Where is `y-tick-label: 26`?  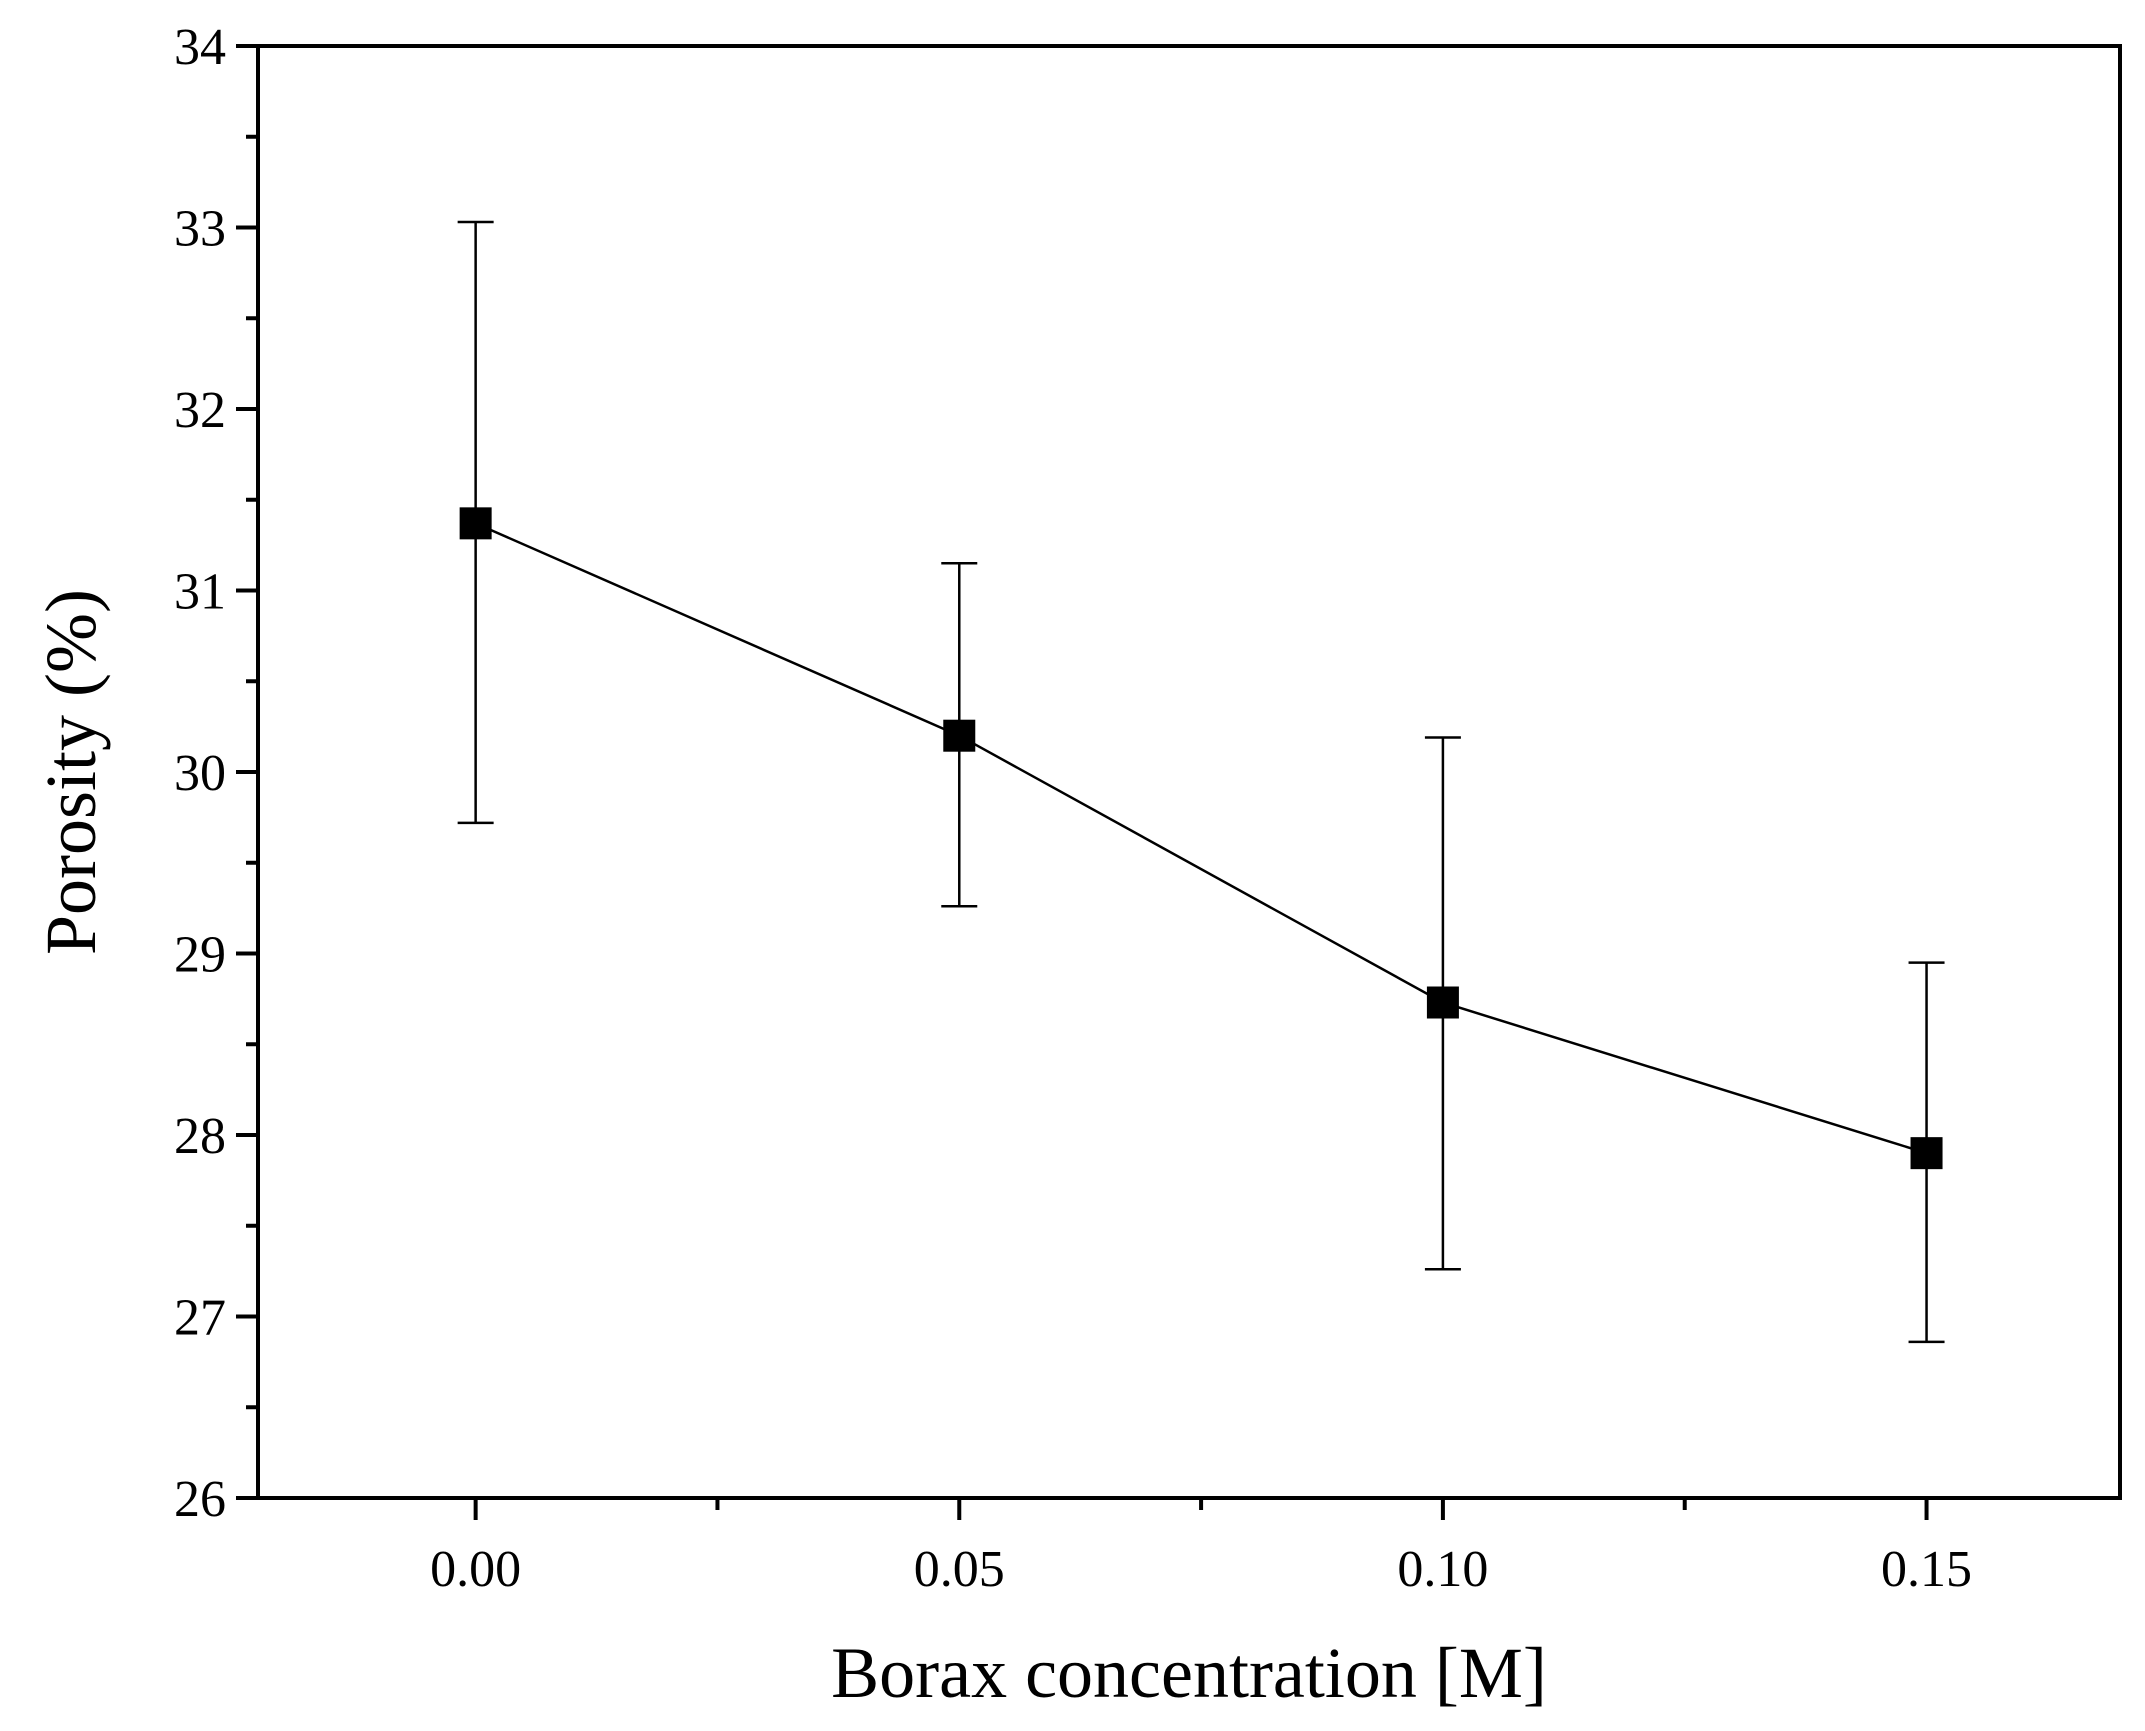 y-tick-label: 26 is located at coordinates (200, 1499).